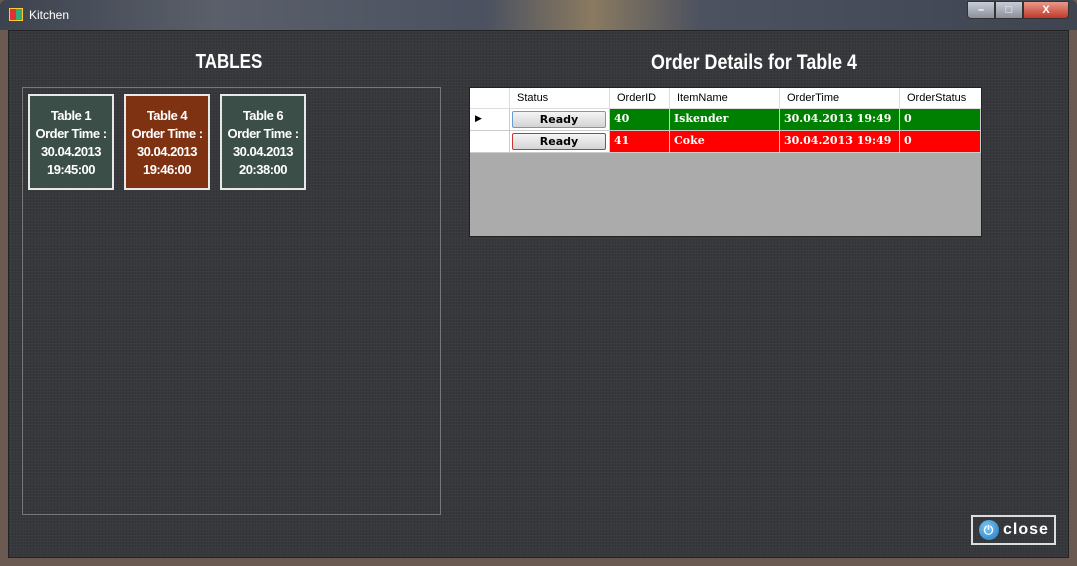 The height and width of the screenshot is (566, 1077). Describe the element at coordinates (753, 62) in the screenshot. I see `order-details-title: Order Details for Table 4` at that location.